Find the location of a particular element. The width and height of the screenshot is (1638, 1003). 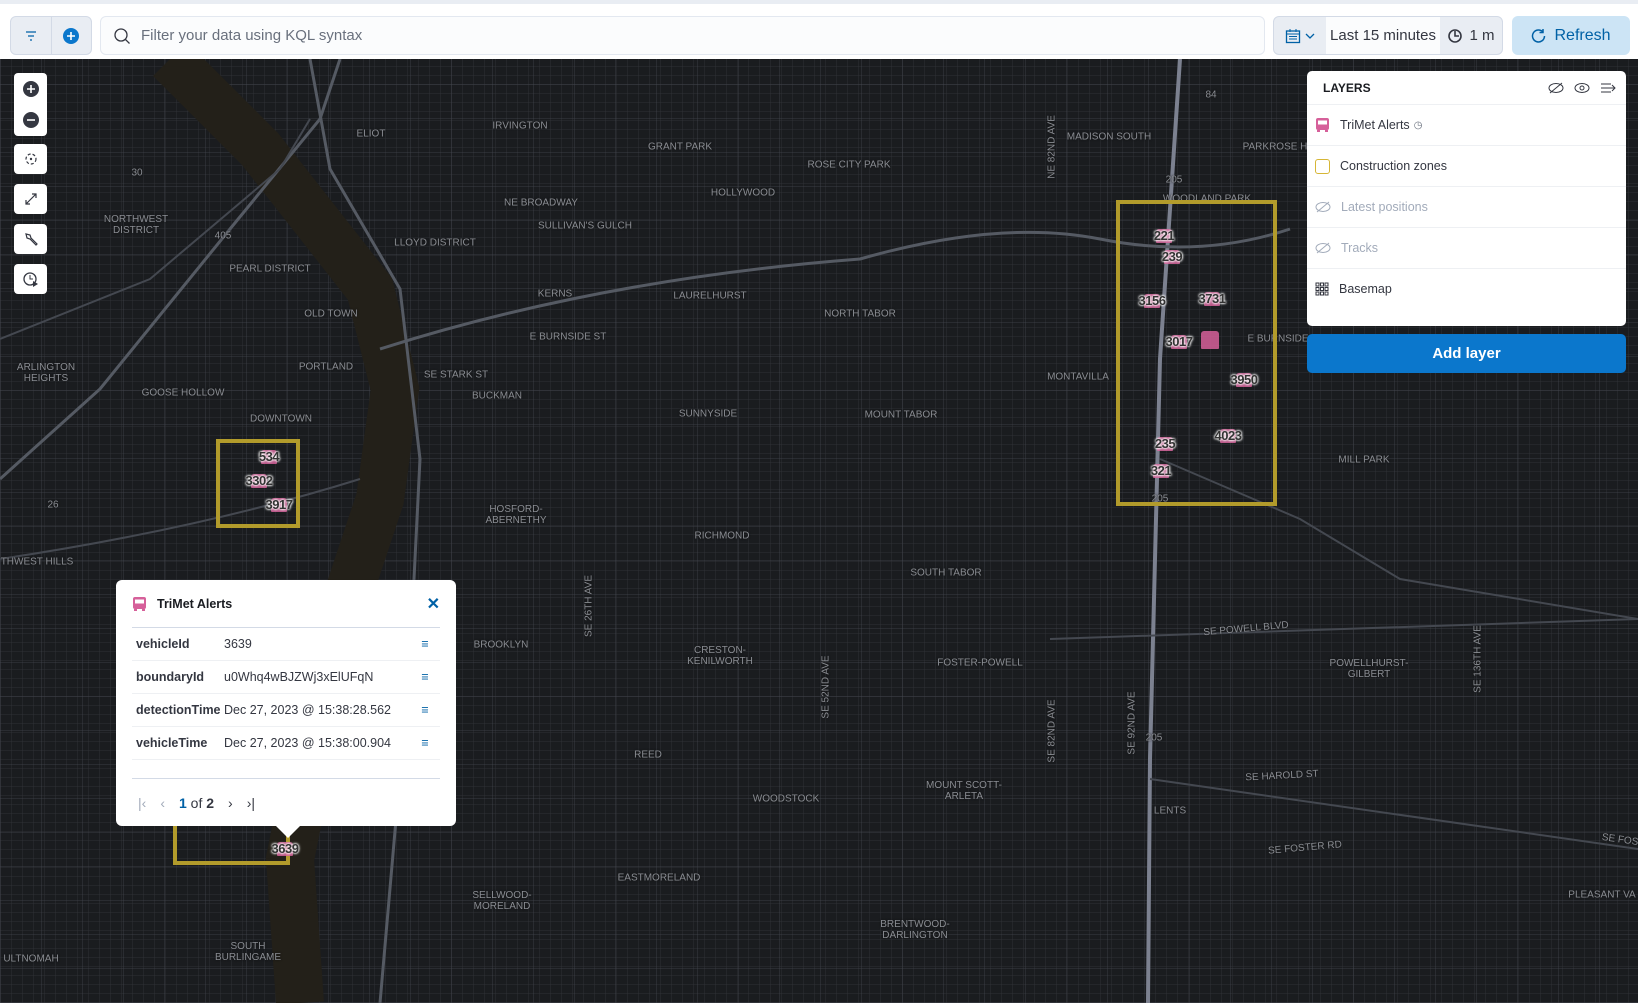

bus-marker: 3156 is located at coordinates (1152, 300).